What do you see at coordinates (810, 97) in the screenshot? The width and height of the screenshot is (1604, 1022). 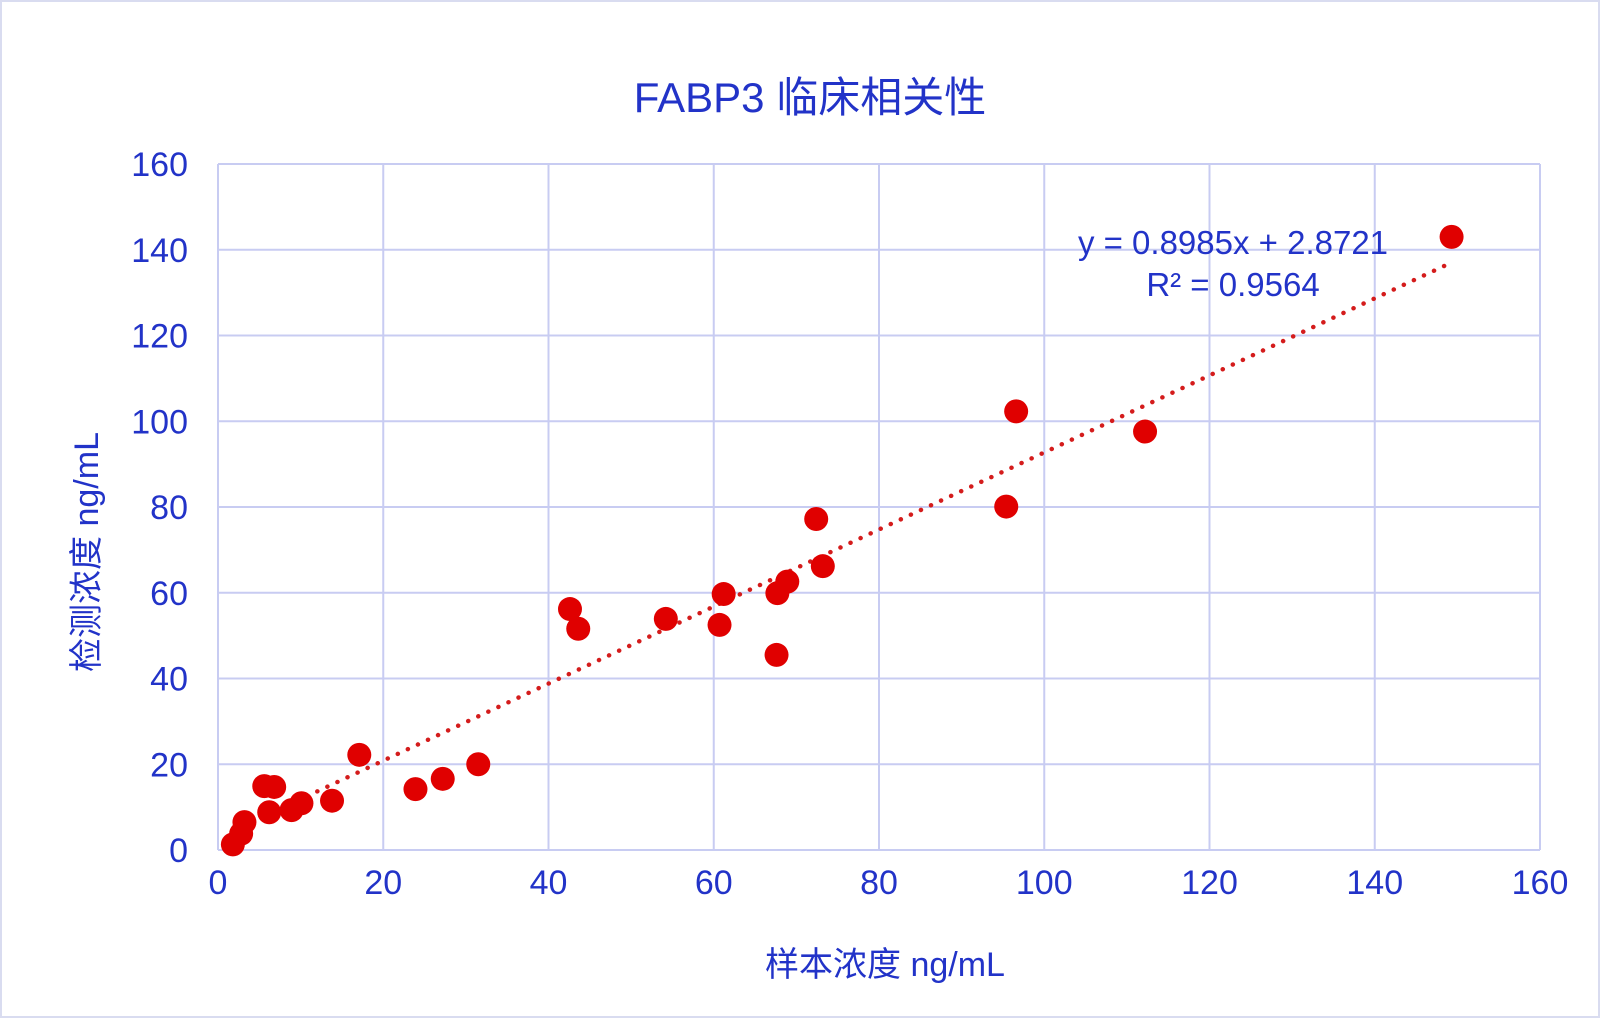 I see `chart-title: FABP3 临床相关性` at bounding box center [810, 97].